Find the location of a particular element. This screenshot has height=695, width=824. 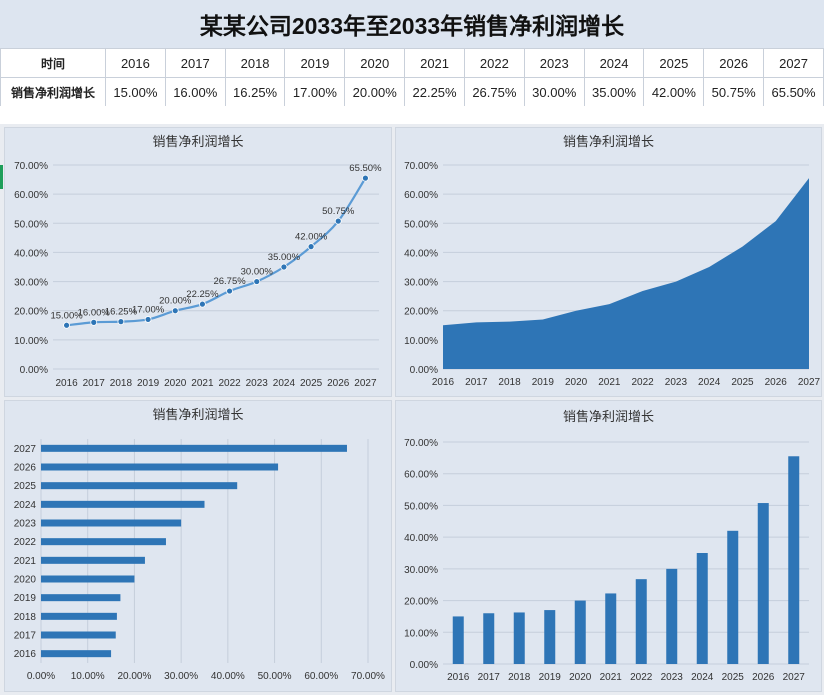

x-tick-label: 2017 is located at coordinates (489, 677).